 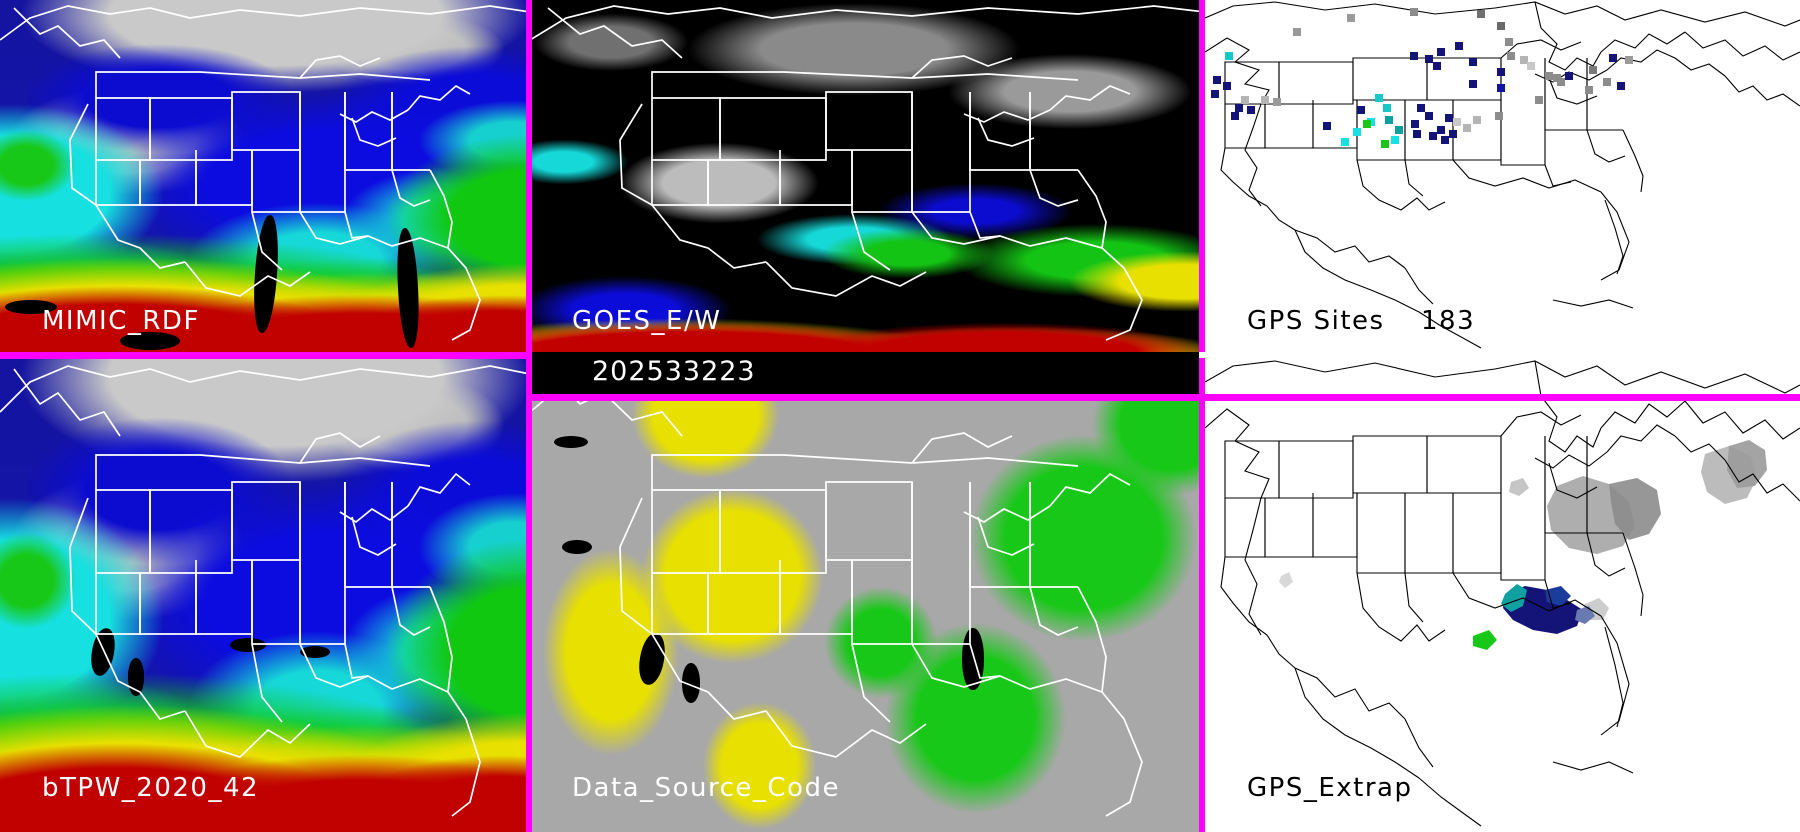 I want to click on divider-vertical-left, so click(x=529, y=176).